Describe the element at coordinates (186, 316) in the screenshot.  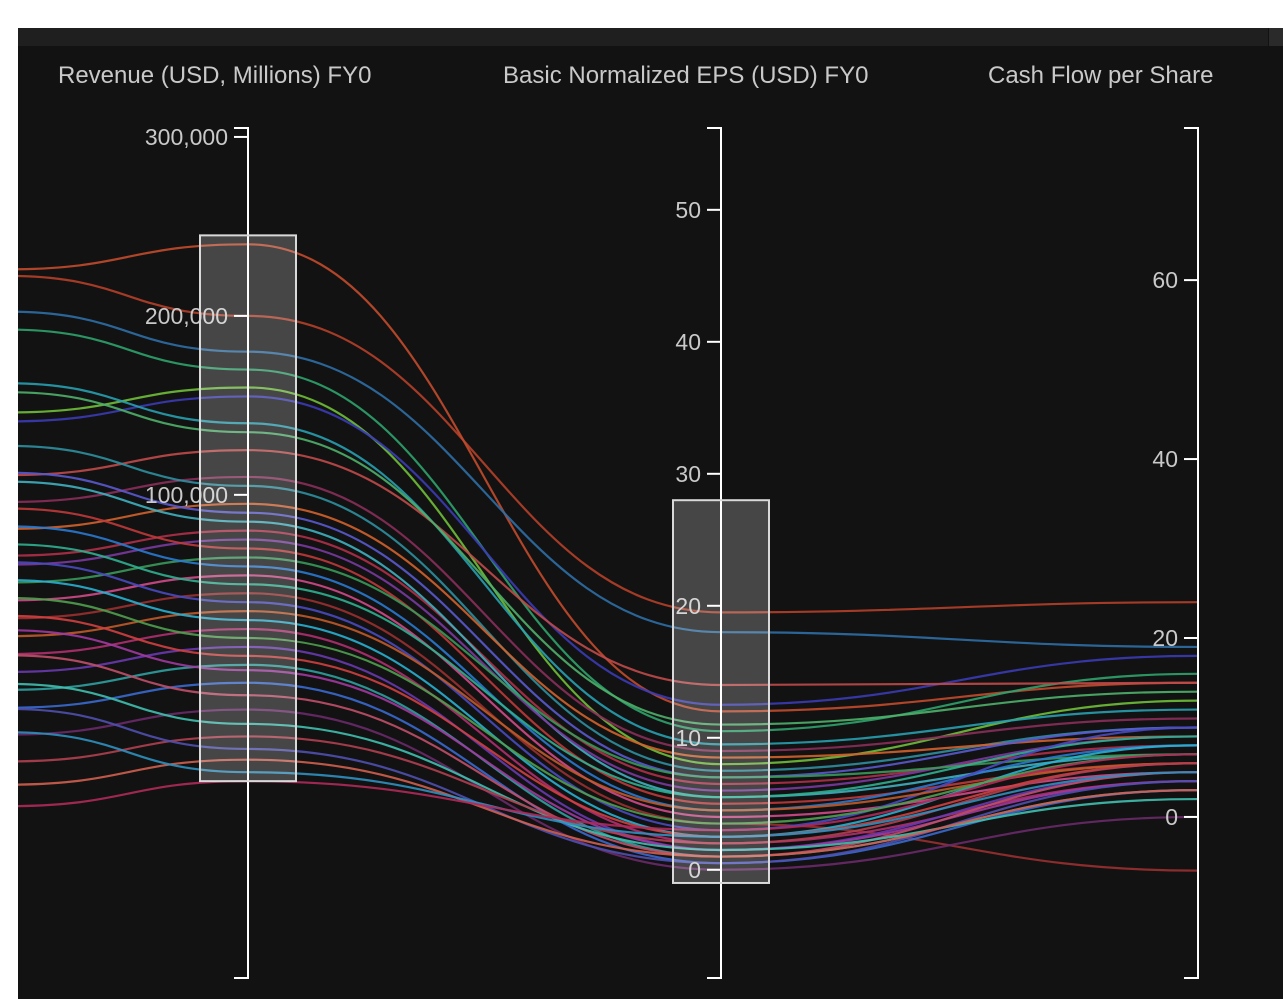
I see `tick-label: 200,000` at that location.